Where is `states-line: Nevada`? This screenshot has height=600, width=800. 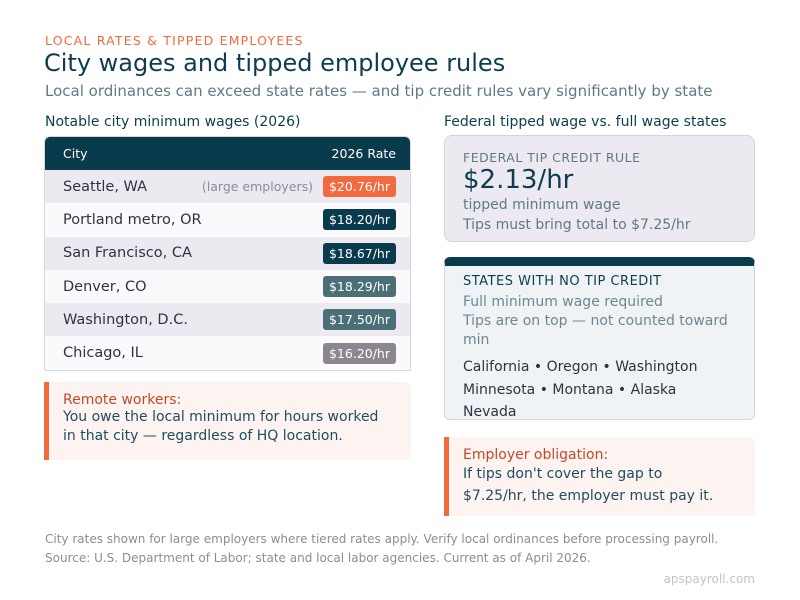
states-line: Nevada is located at coordinates (490, 412).